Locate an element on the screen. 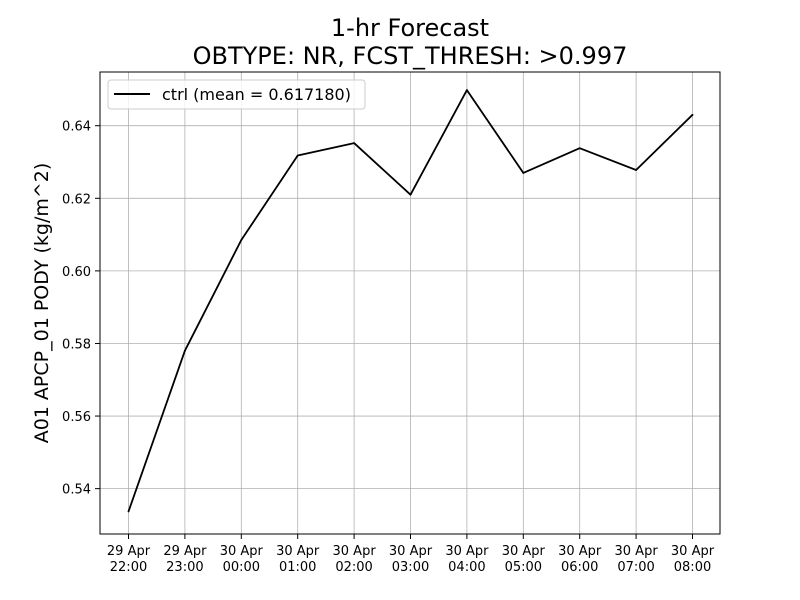 The width and height of the screenshot is (800, 600). y-tick-label: 0.60 is located at coordinates (76, 272).